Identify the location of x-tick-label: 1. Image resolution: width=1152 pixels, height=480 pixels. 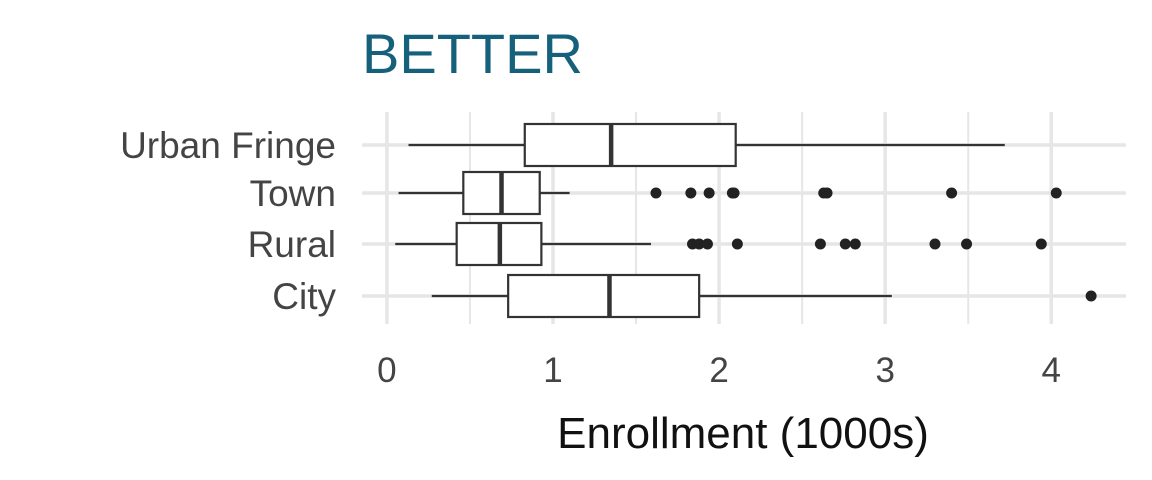
(552, 370).